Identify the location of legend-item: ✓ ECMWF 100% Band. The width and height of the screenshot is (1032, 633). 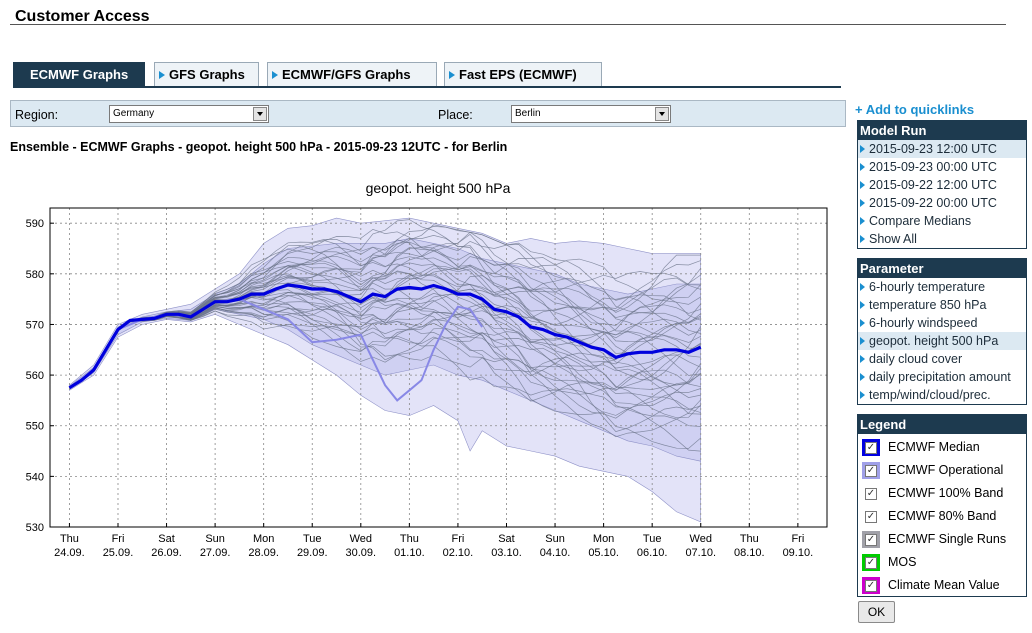
(942, 493).